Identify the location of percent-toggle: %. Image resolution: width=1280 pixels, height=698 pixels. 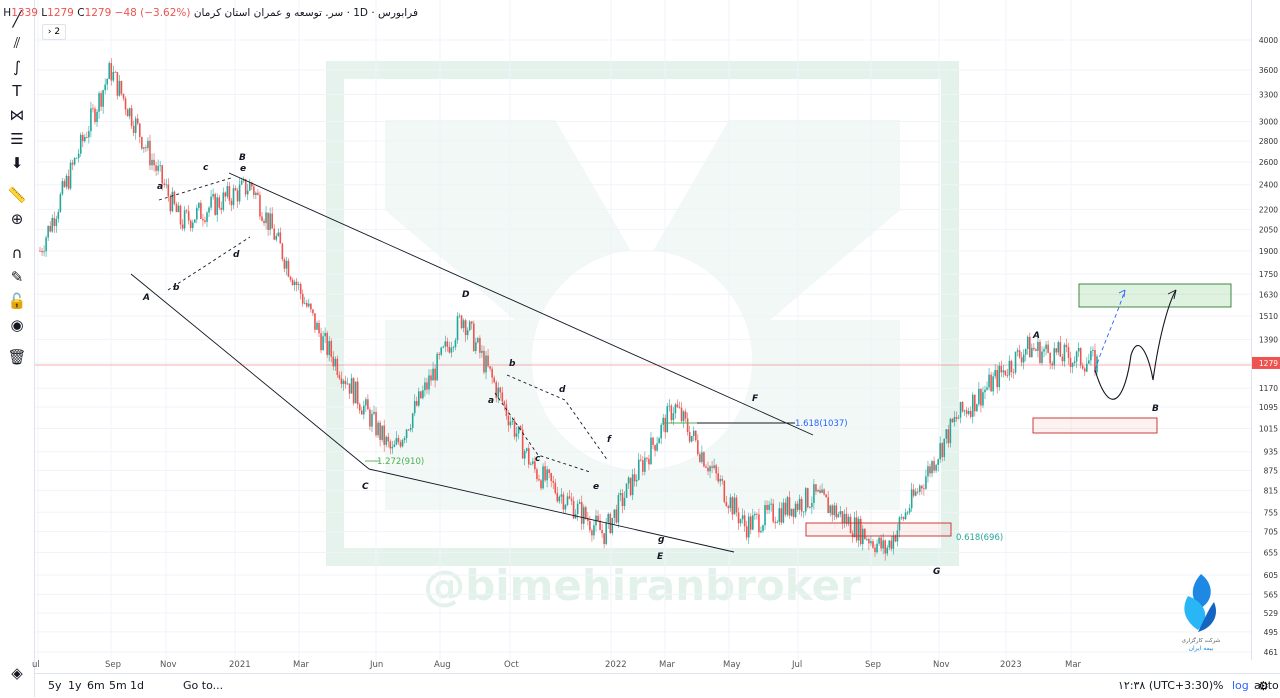
(1218, 685).